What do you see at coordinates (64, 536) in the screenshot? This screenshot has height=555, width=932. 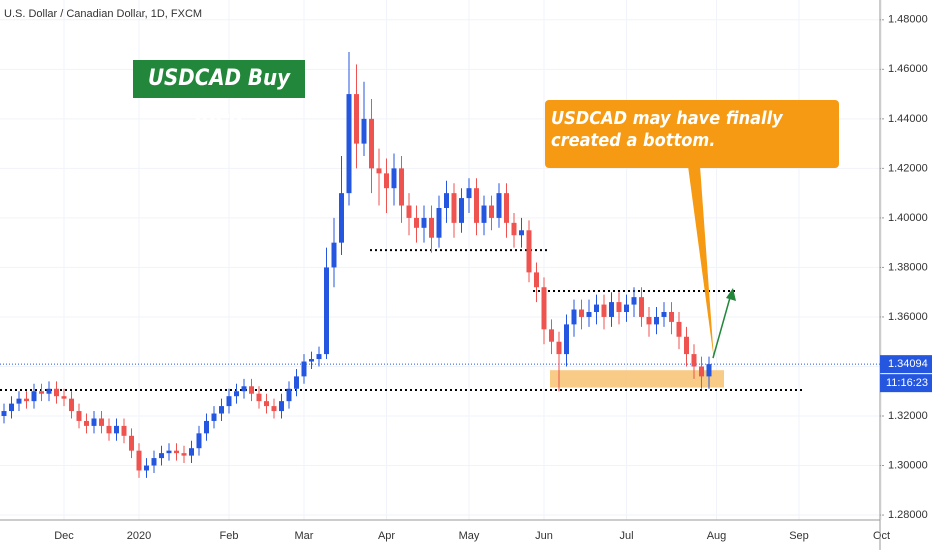 I see `x-tick-label: Dec` at bounding box center [64, 536].